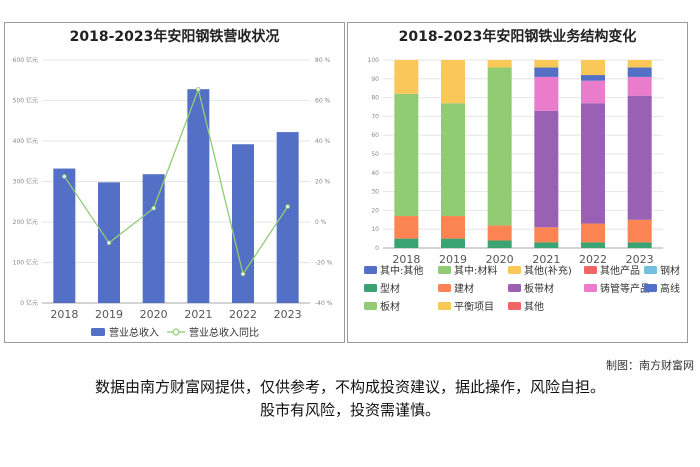 Image resolution: width=700 pixels, height=467 pixels. I want to click on y-tick-label: 0, so click(377, 248).